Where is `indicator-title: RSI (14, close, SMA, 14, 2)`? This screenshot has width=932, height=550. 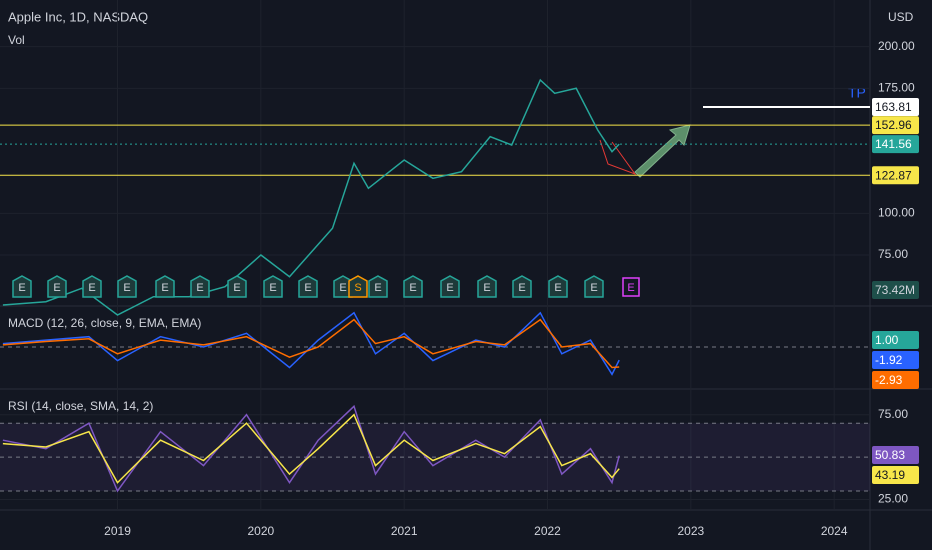
indicator-title: RSI (14, close, SMA, 14, 2) is located at coordinates (80, 406).